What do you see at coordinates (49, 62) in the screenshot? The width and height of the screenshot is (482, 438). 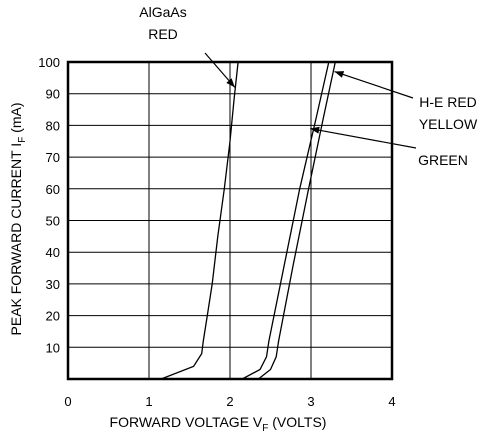 I see `y-tick-label: 100` at bounding box center [49, 62].